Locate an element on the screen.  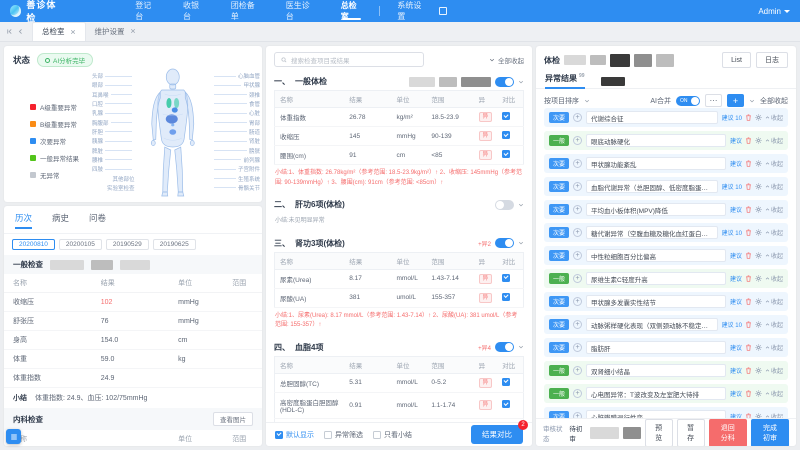
table-row: 身高 154.0 cm is located at coordinates (133, 340).